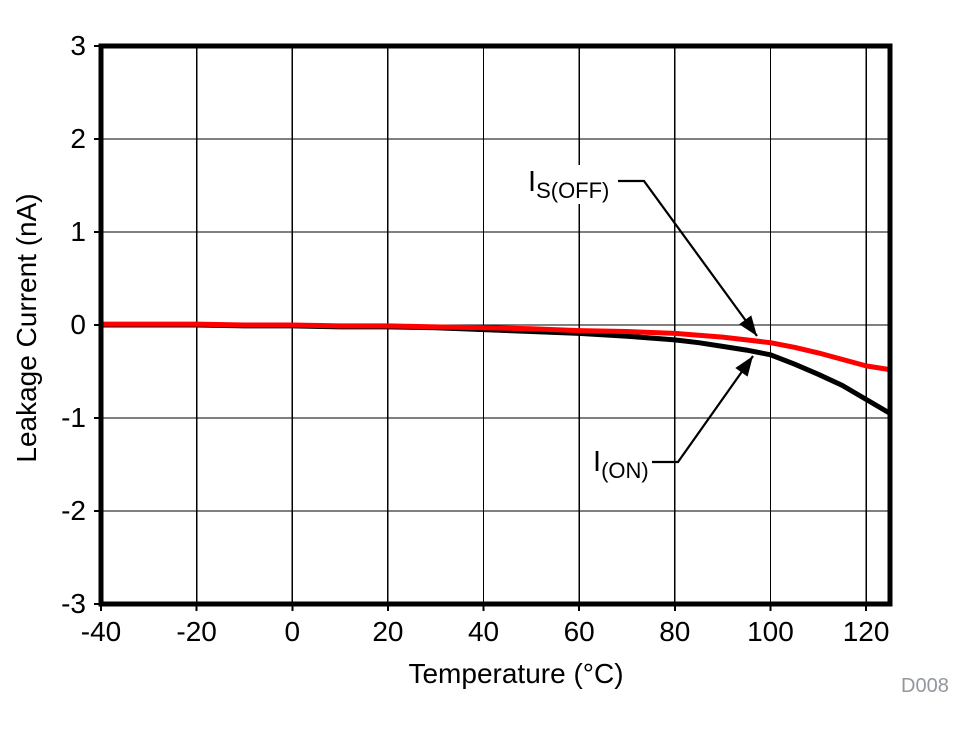  I want to click on x-axis-title: Temperature (°C), so click(516, 673).